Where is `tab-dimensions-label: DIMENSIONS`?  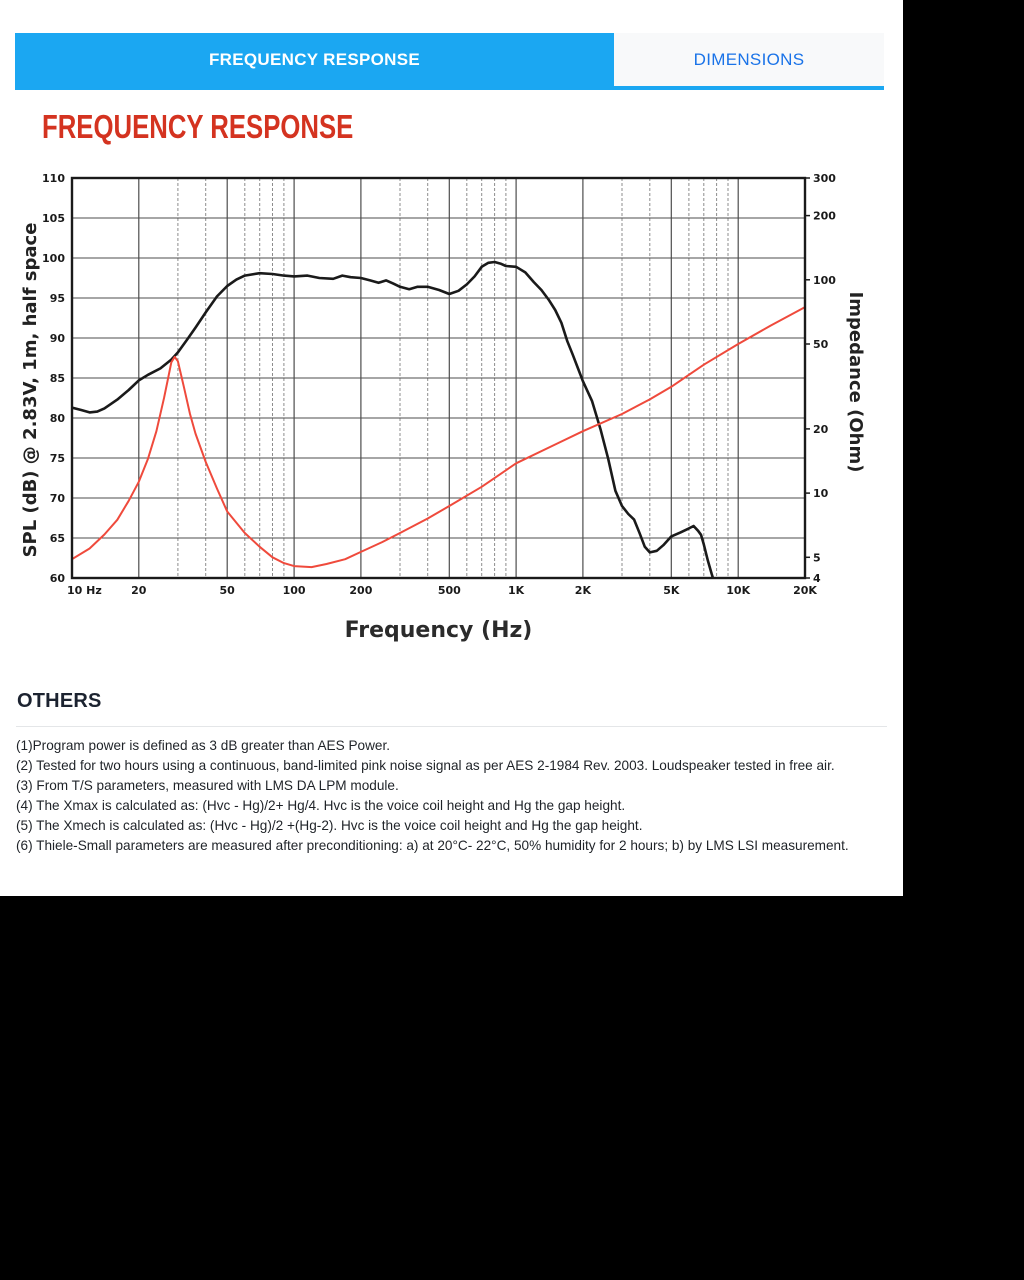 tab-dimensions-label: DIMENSIONS is located at coordinates (749, 59).